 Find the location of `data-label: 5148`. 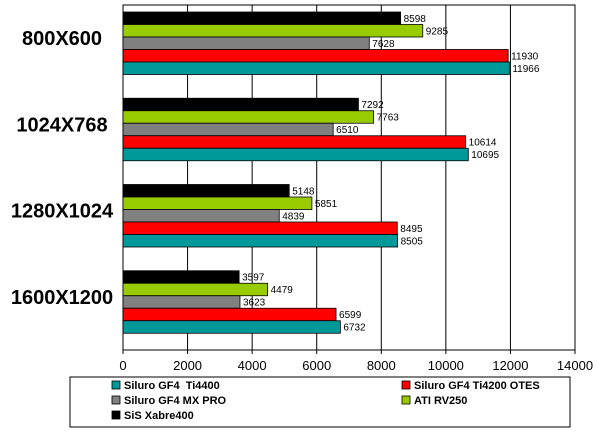

data-label: 5148 is located at coordinates (303, 191).